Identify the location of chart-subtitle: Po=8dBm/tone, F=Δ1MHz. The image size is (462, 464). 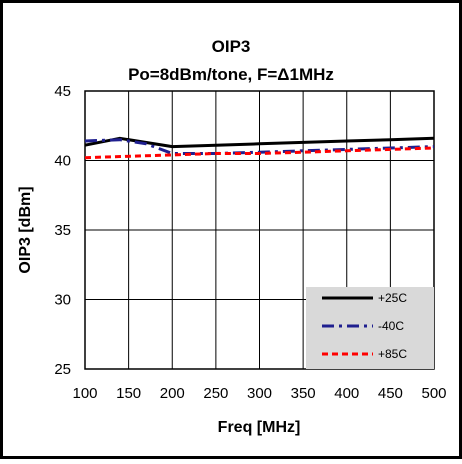
(231, 74).